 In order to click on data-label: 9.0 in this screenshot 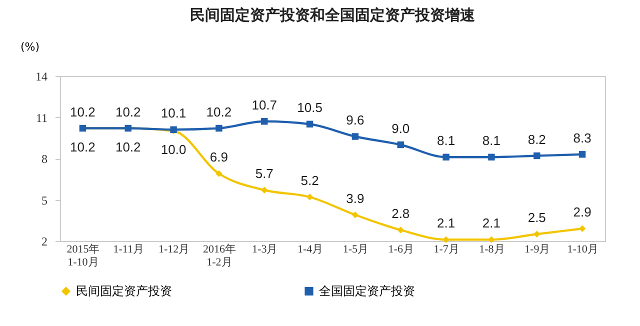, I will do `click(401, 128)`.